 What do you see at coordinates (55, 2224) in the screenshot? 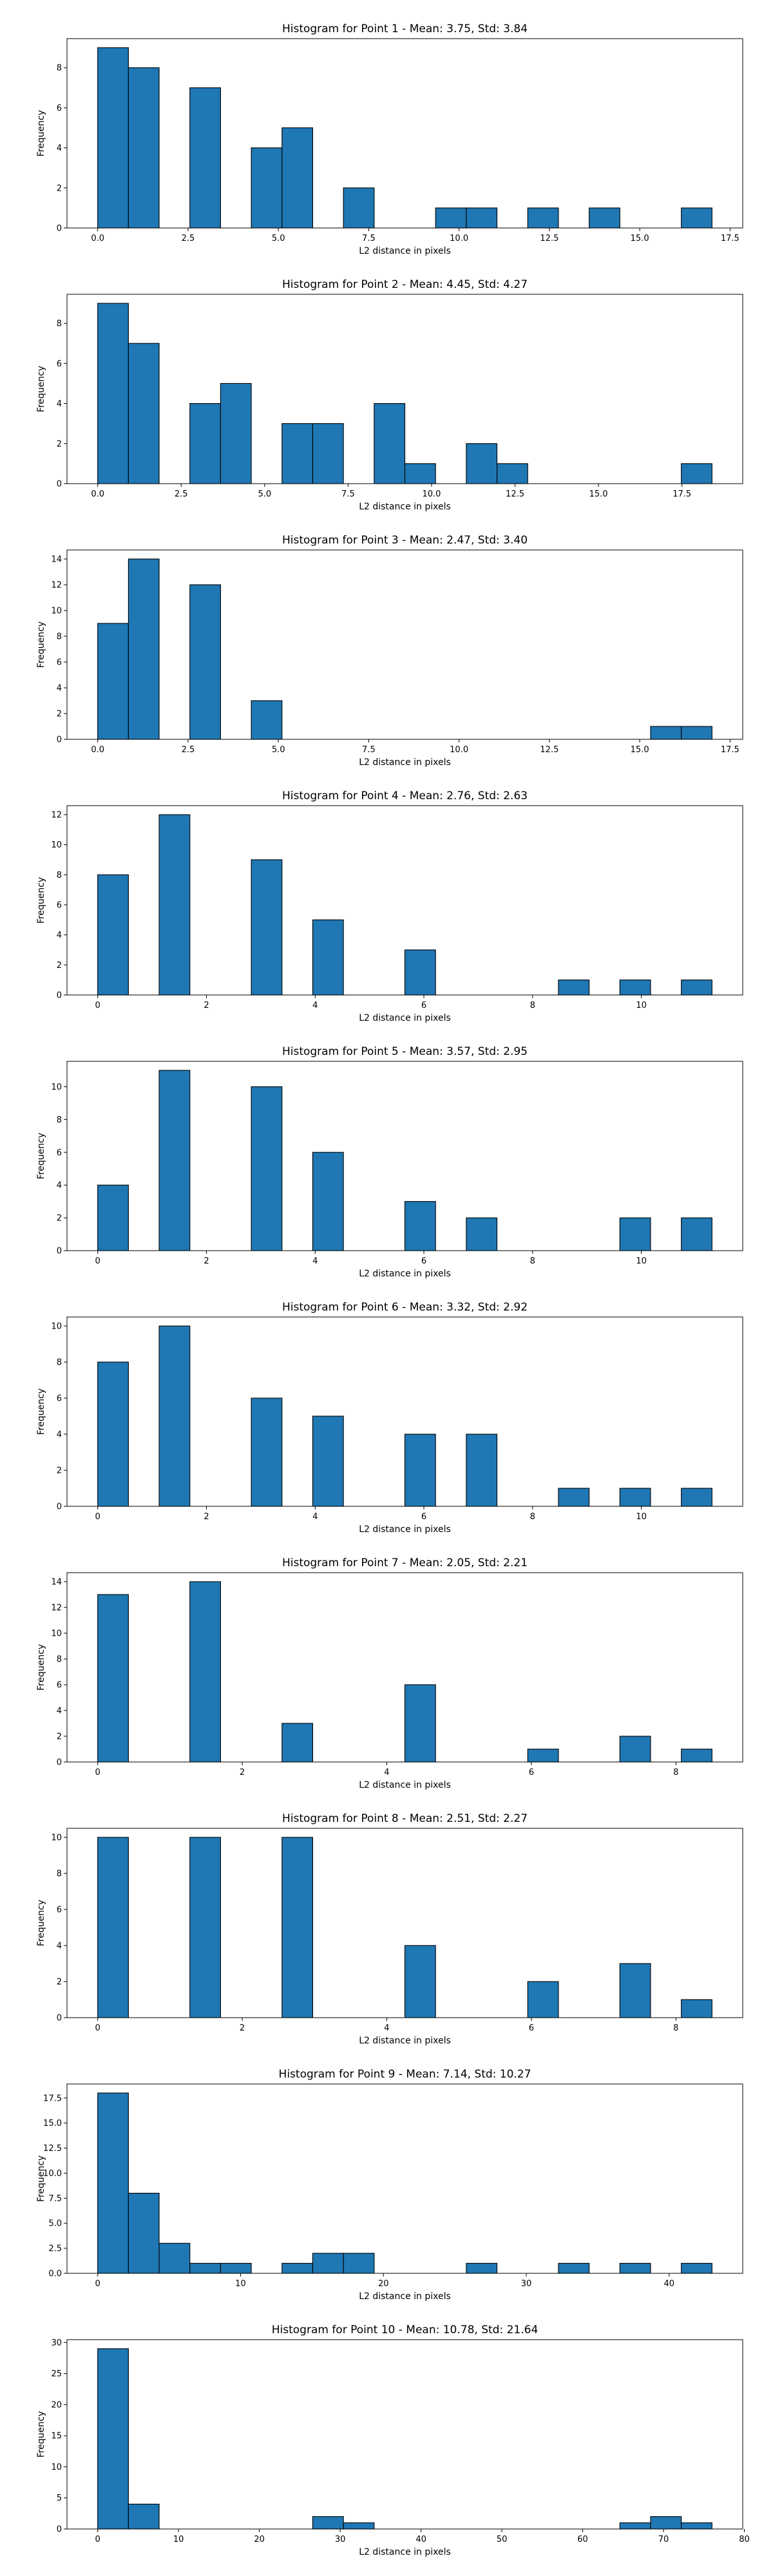
I see `y-tick-label: 5.0` at bounding box center [55, 2224].